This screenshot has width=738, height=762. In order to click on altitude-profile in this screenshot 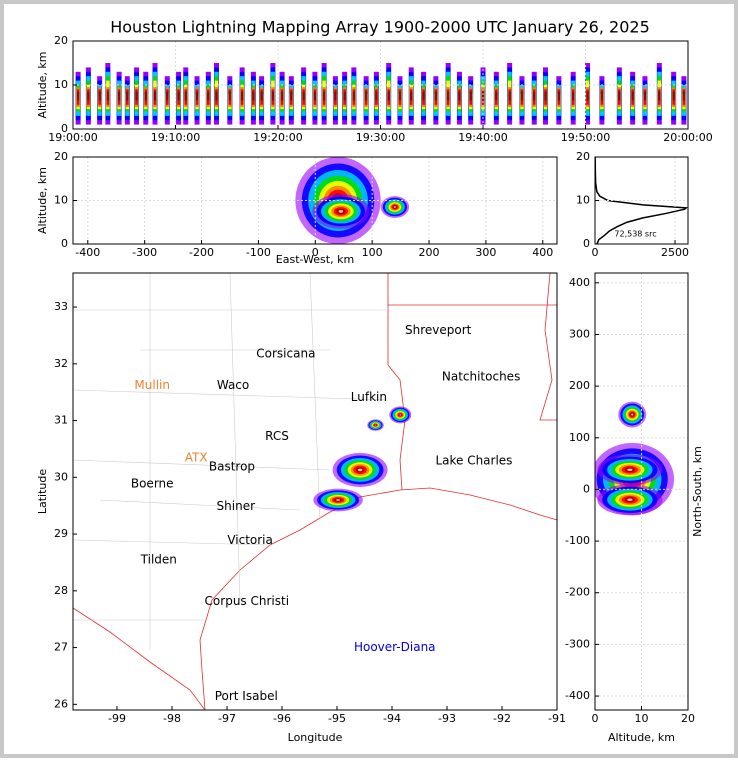, I will do `click(641, 200)`.